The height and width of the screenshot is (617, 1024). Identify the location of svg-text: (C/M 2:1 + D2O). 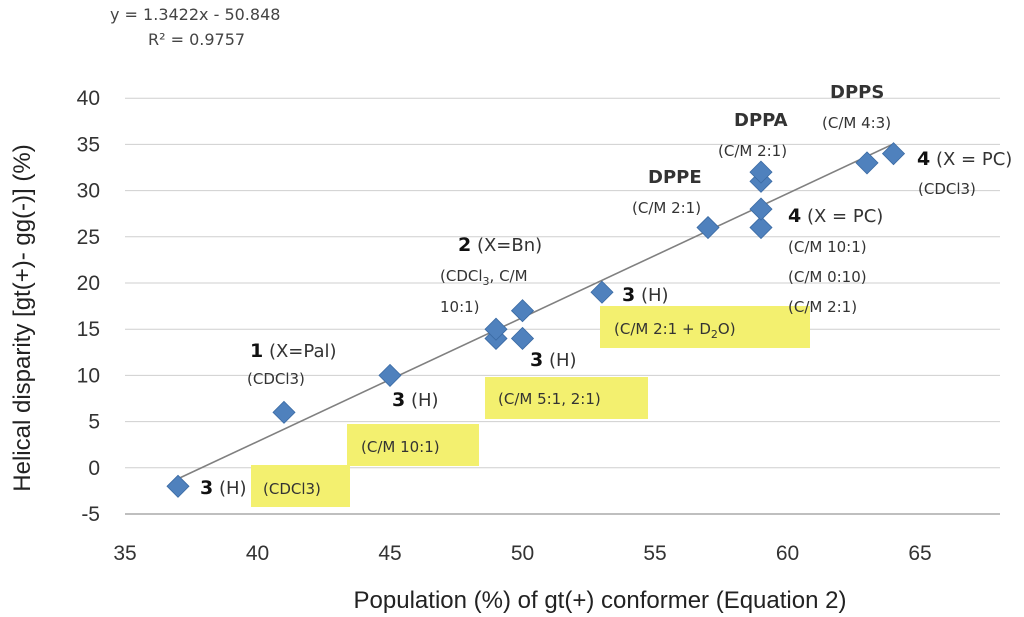
(675, 330).